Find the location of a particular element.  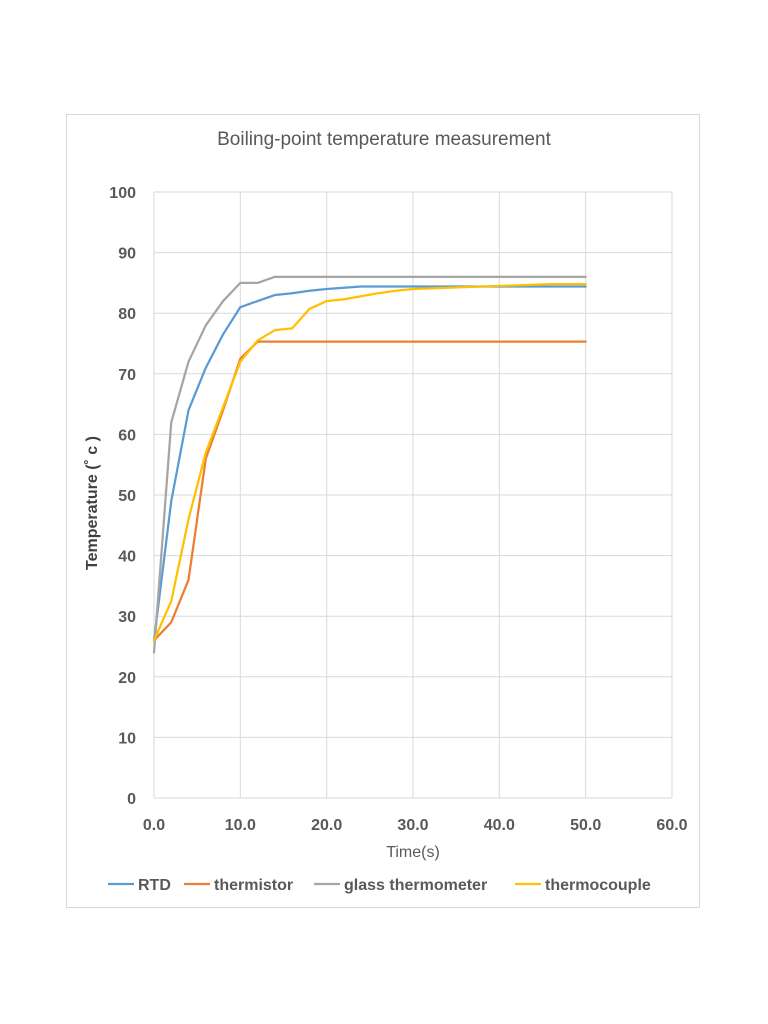

y-tick-label: 70 is located at coordinates (127, 375).